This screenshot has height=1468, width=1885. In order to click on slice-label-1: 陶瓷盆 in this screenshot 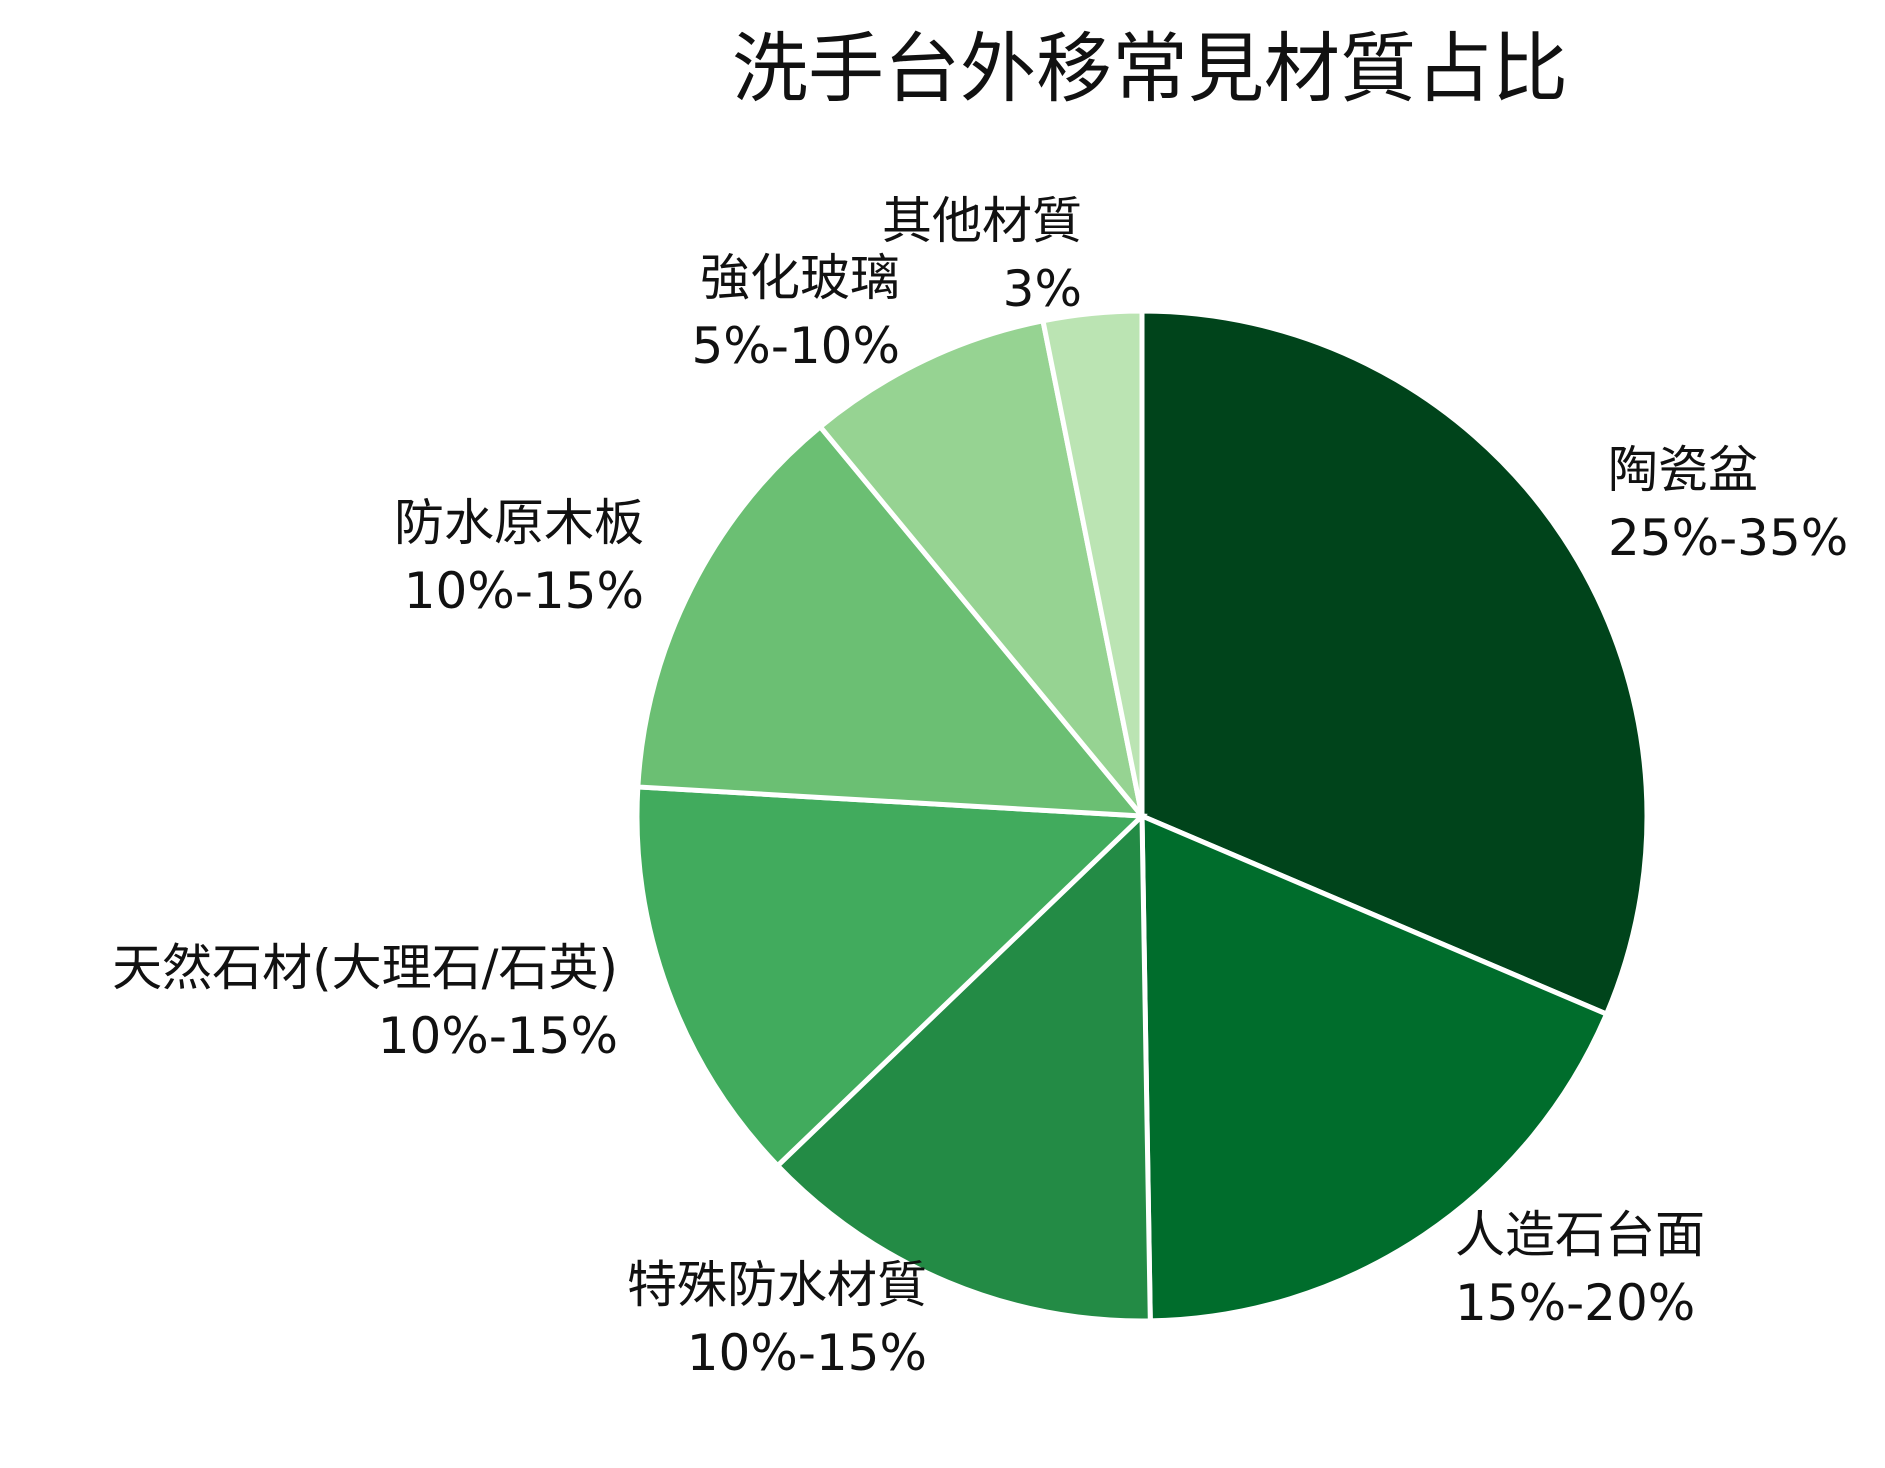, I will do `click(1683, 470)`.